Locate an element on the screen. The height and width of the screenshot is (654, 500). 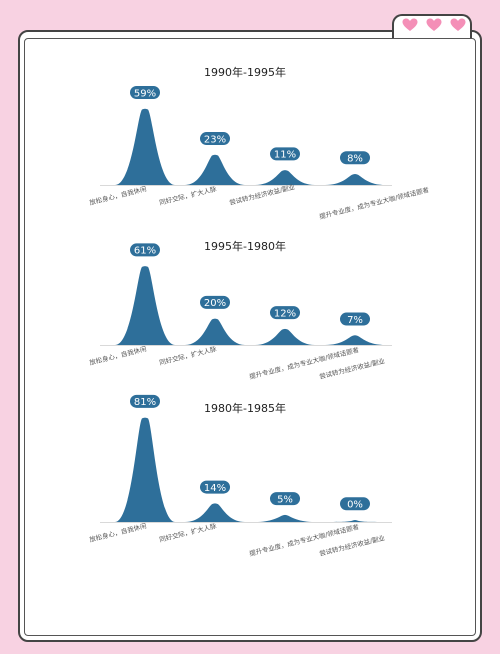
data-label: 14% is located at coordinates (215, 488).